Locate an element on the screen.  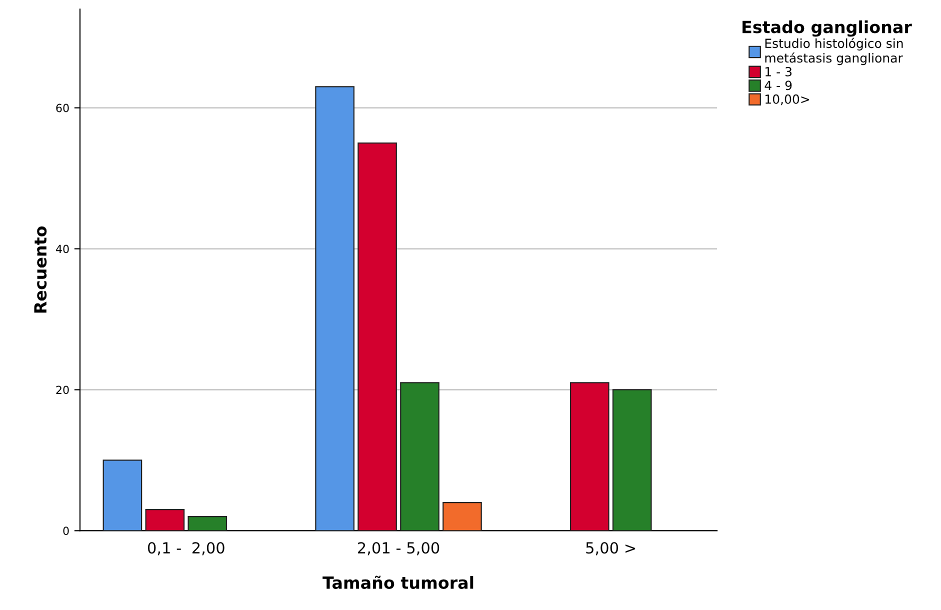
x-tick-label: 2,01 - 5,00 is located at coordinates (399, 549).